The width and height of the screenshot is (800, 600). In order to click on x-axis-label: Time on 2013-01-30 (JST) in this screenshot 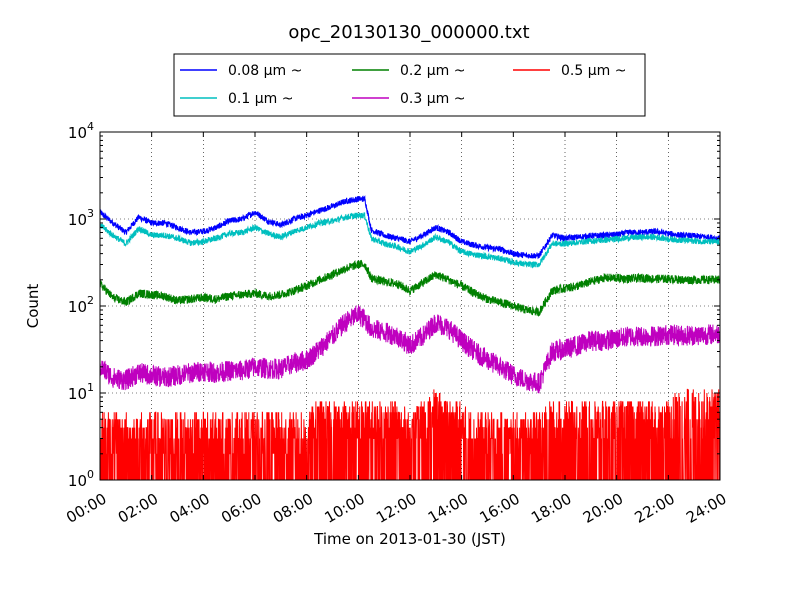, I will do `click(409, 539)`.